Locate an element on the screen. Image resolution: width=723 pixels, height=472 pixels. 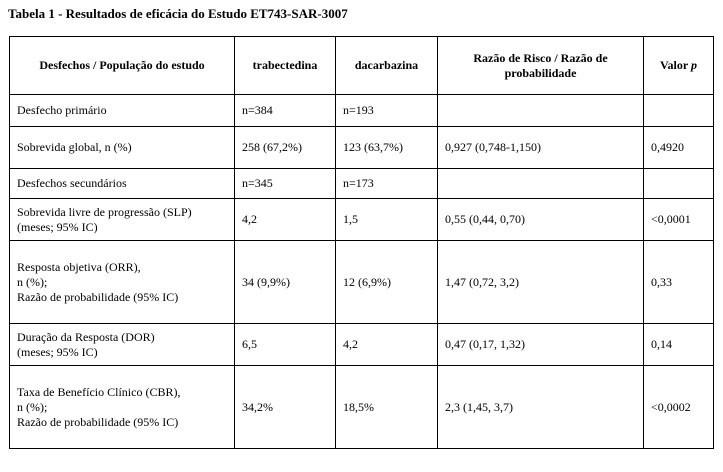
cell-trabectedina: n=384 is located at coordinates (285, 110).